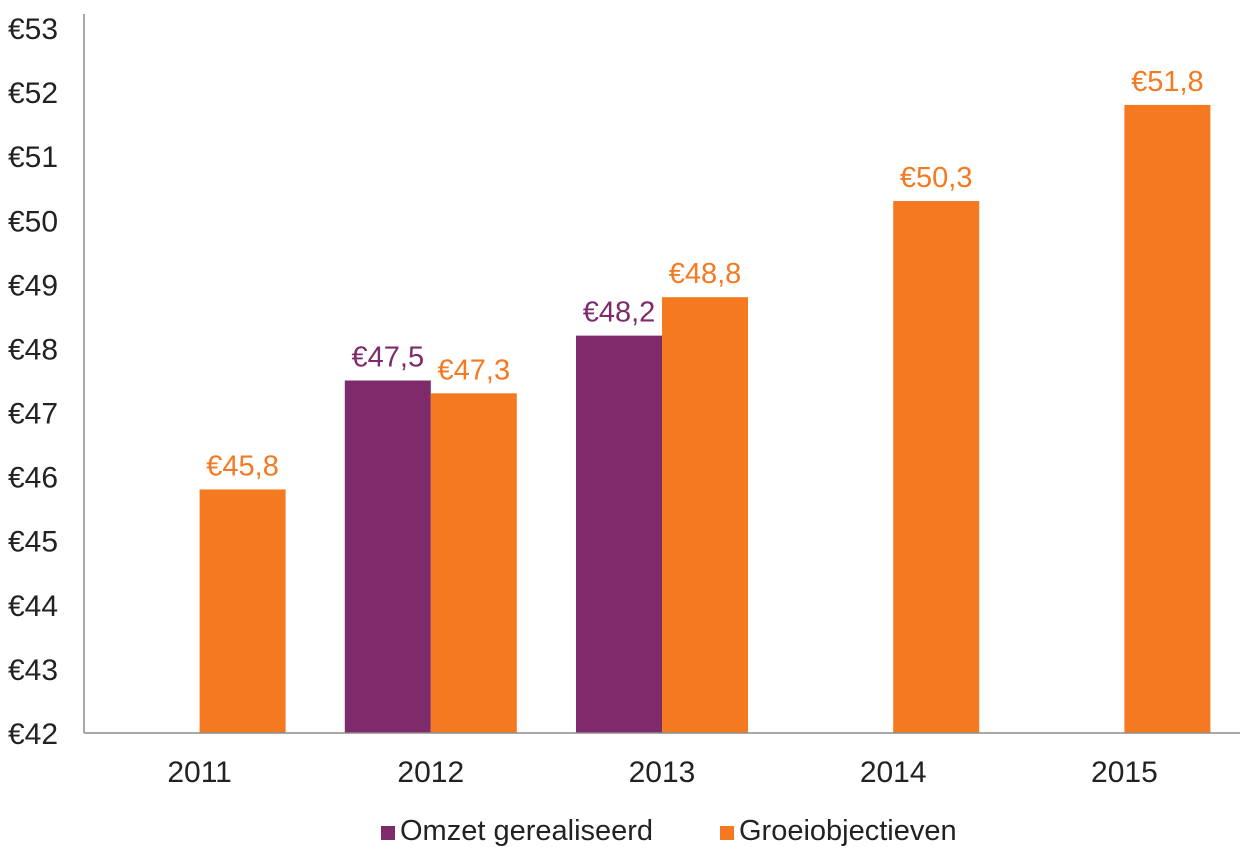  Describe the element at coordinates (936, 178) in the screenshot. I see `data-label: €50,3` at that location.